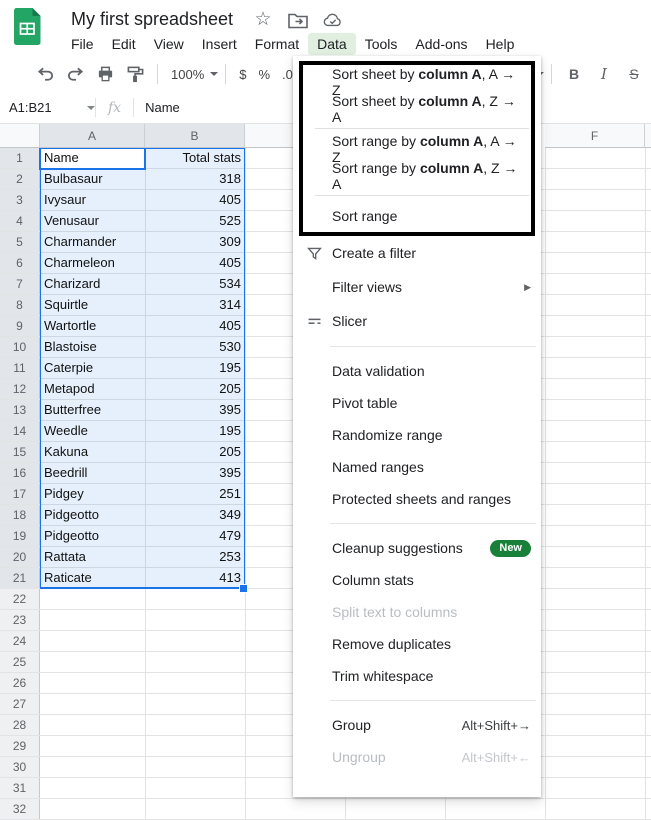  What do you see at coordinates (20, 578) in the screenshot?
I see `row-header-21: 21` at bounding box center [20, 578].